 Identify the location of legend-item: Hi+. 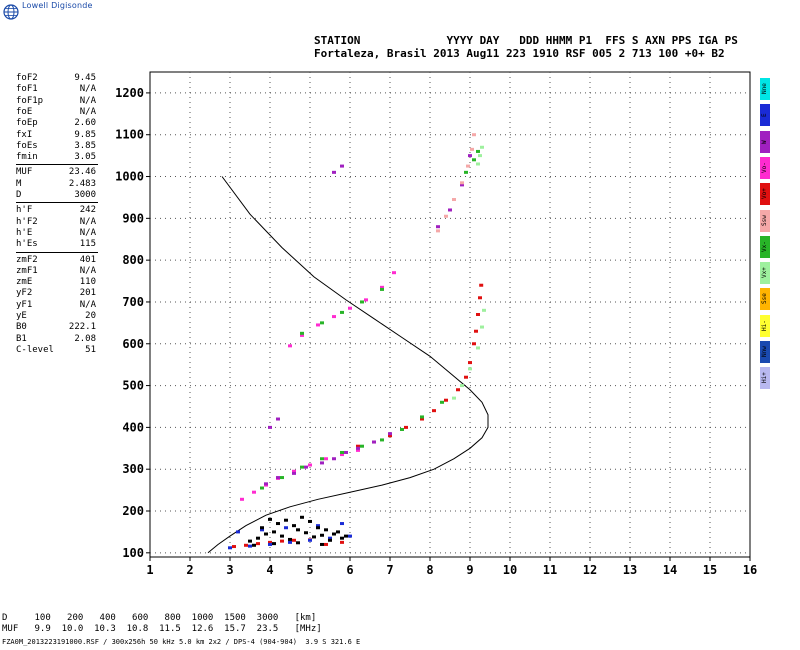
(765, 378).